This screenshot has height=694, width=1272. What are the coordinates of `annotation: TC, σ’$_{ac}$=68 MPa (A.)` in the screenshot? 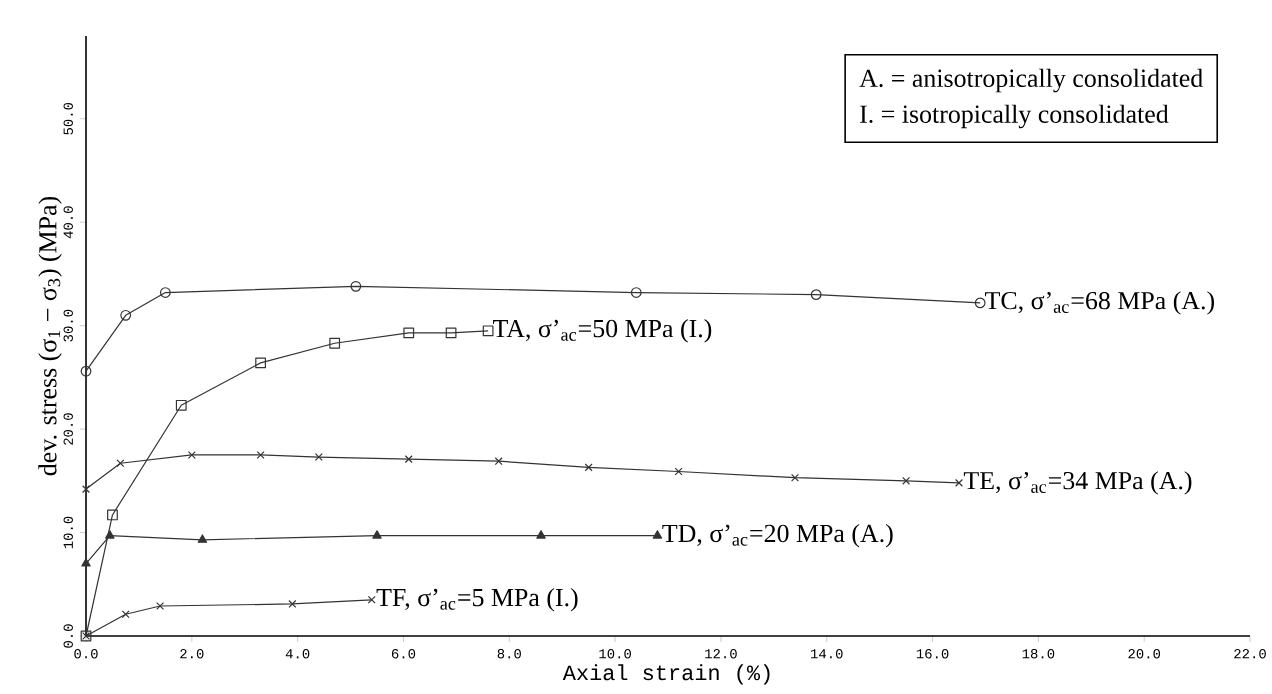 It's located at (1100, 303).